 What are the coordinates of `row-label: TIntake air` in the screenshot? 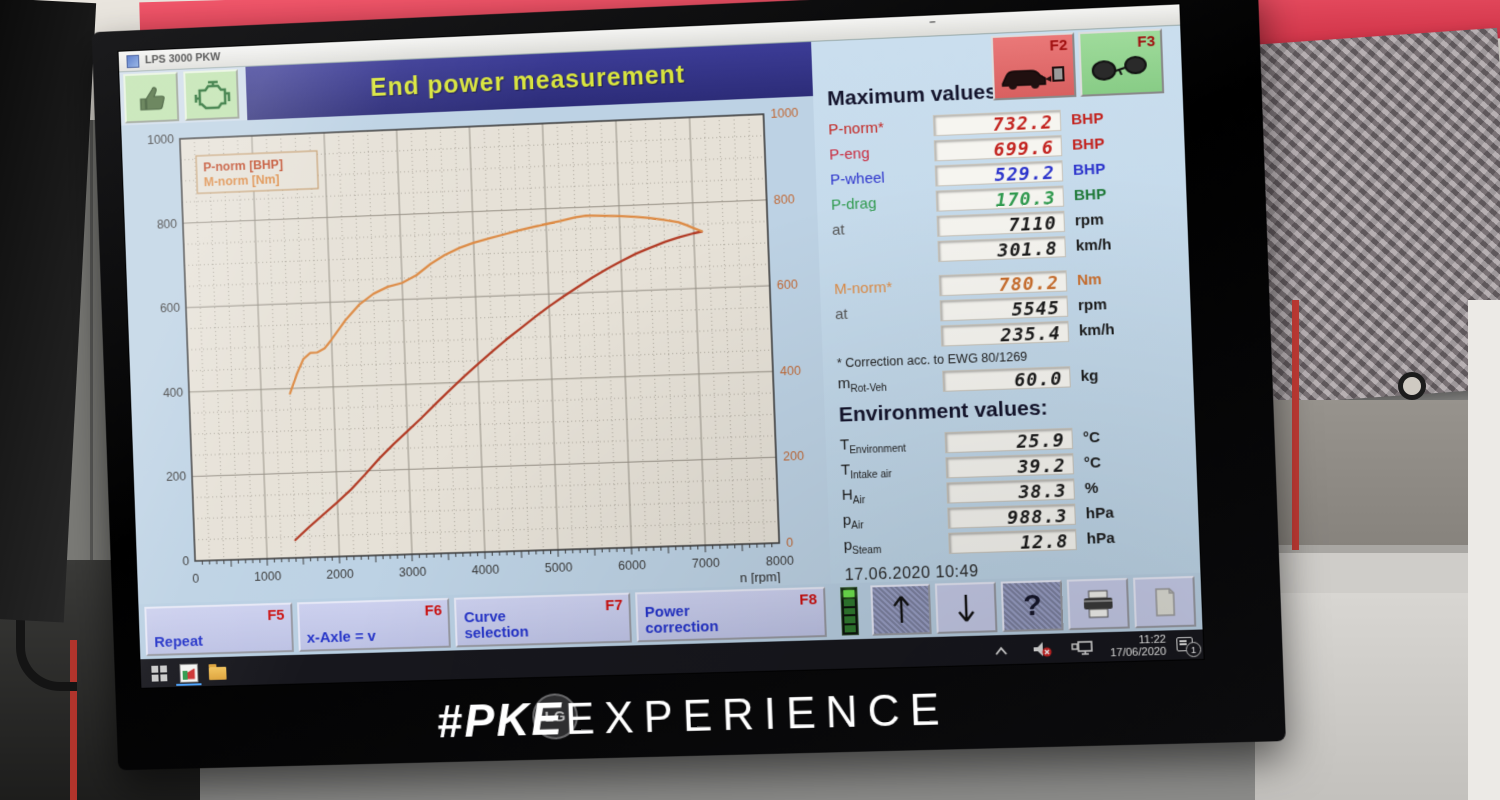 It's located at (866, 471).